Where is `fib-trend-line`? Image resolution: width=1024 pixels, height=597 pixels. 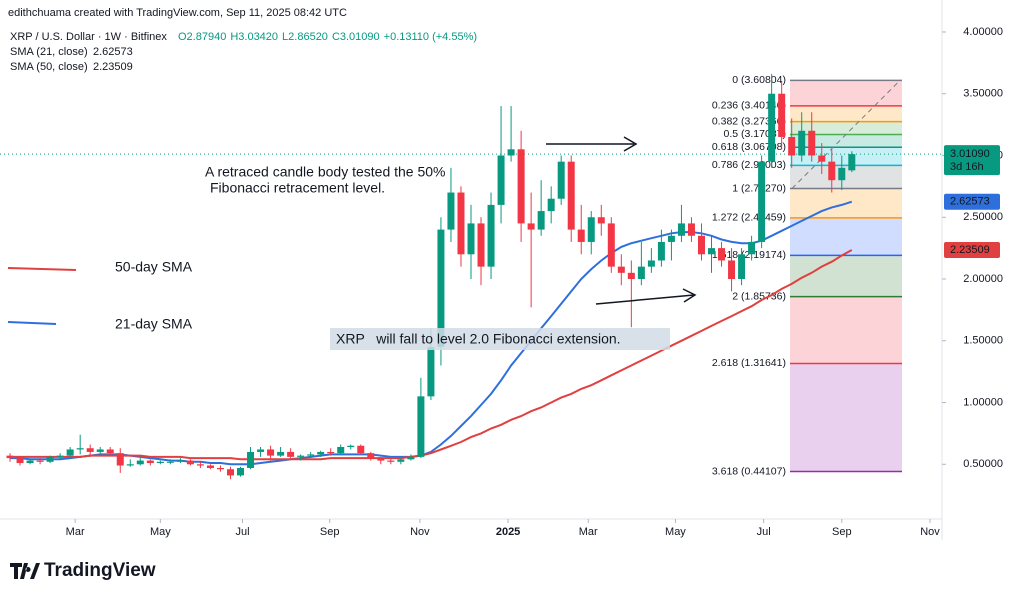 fib-trend-line is located at coordinates (846, 134).